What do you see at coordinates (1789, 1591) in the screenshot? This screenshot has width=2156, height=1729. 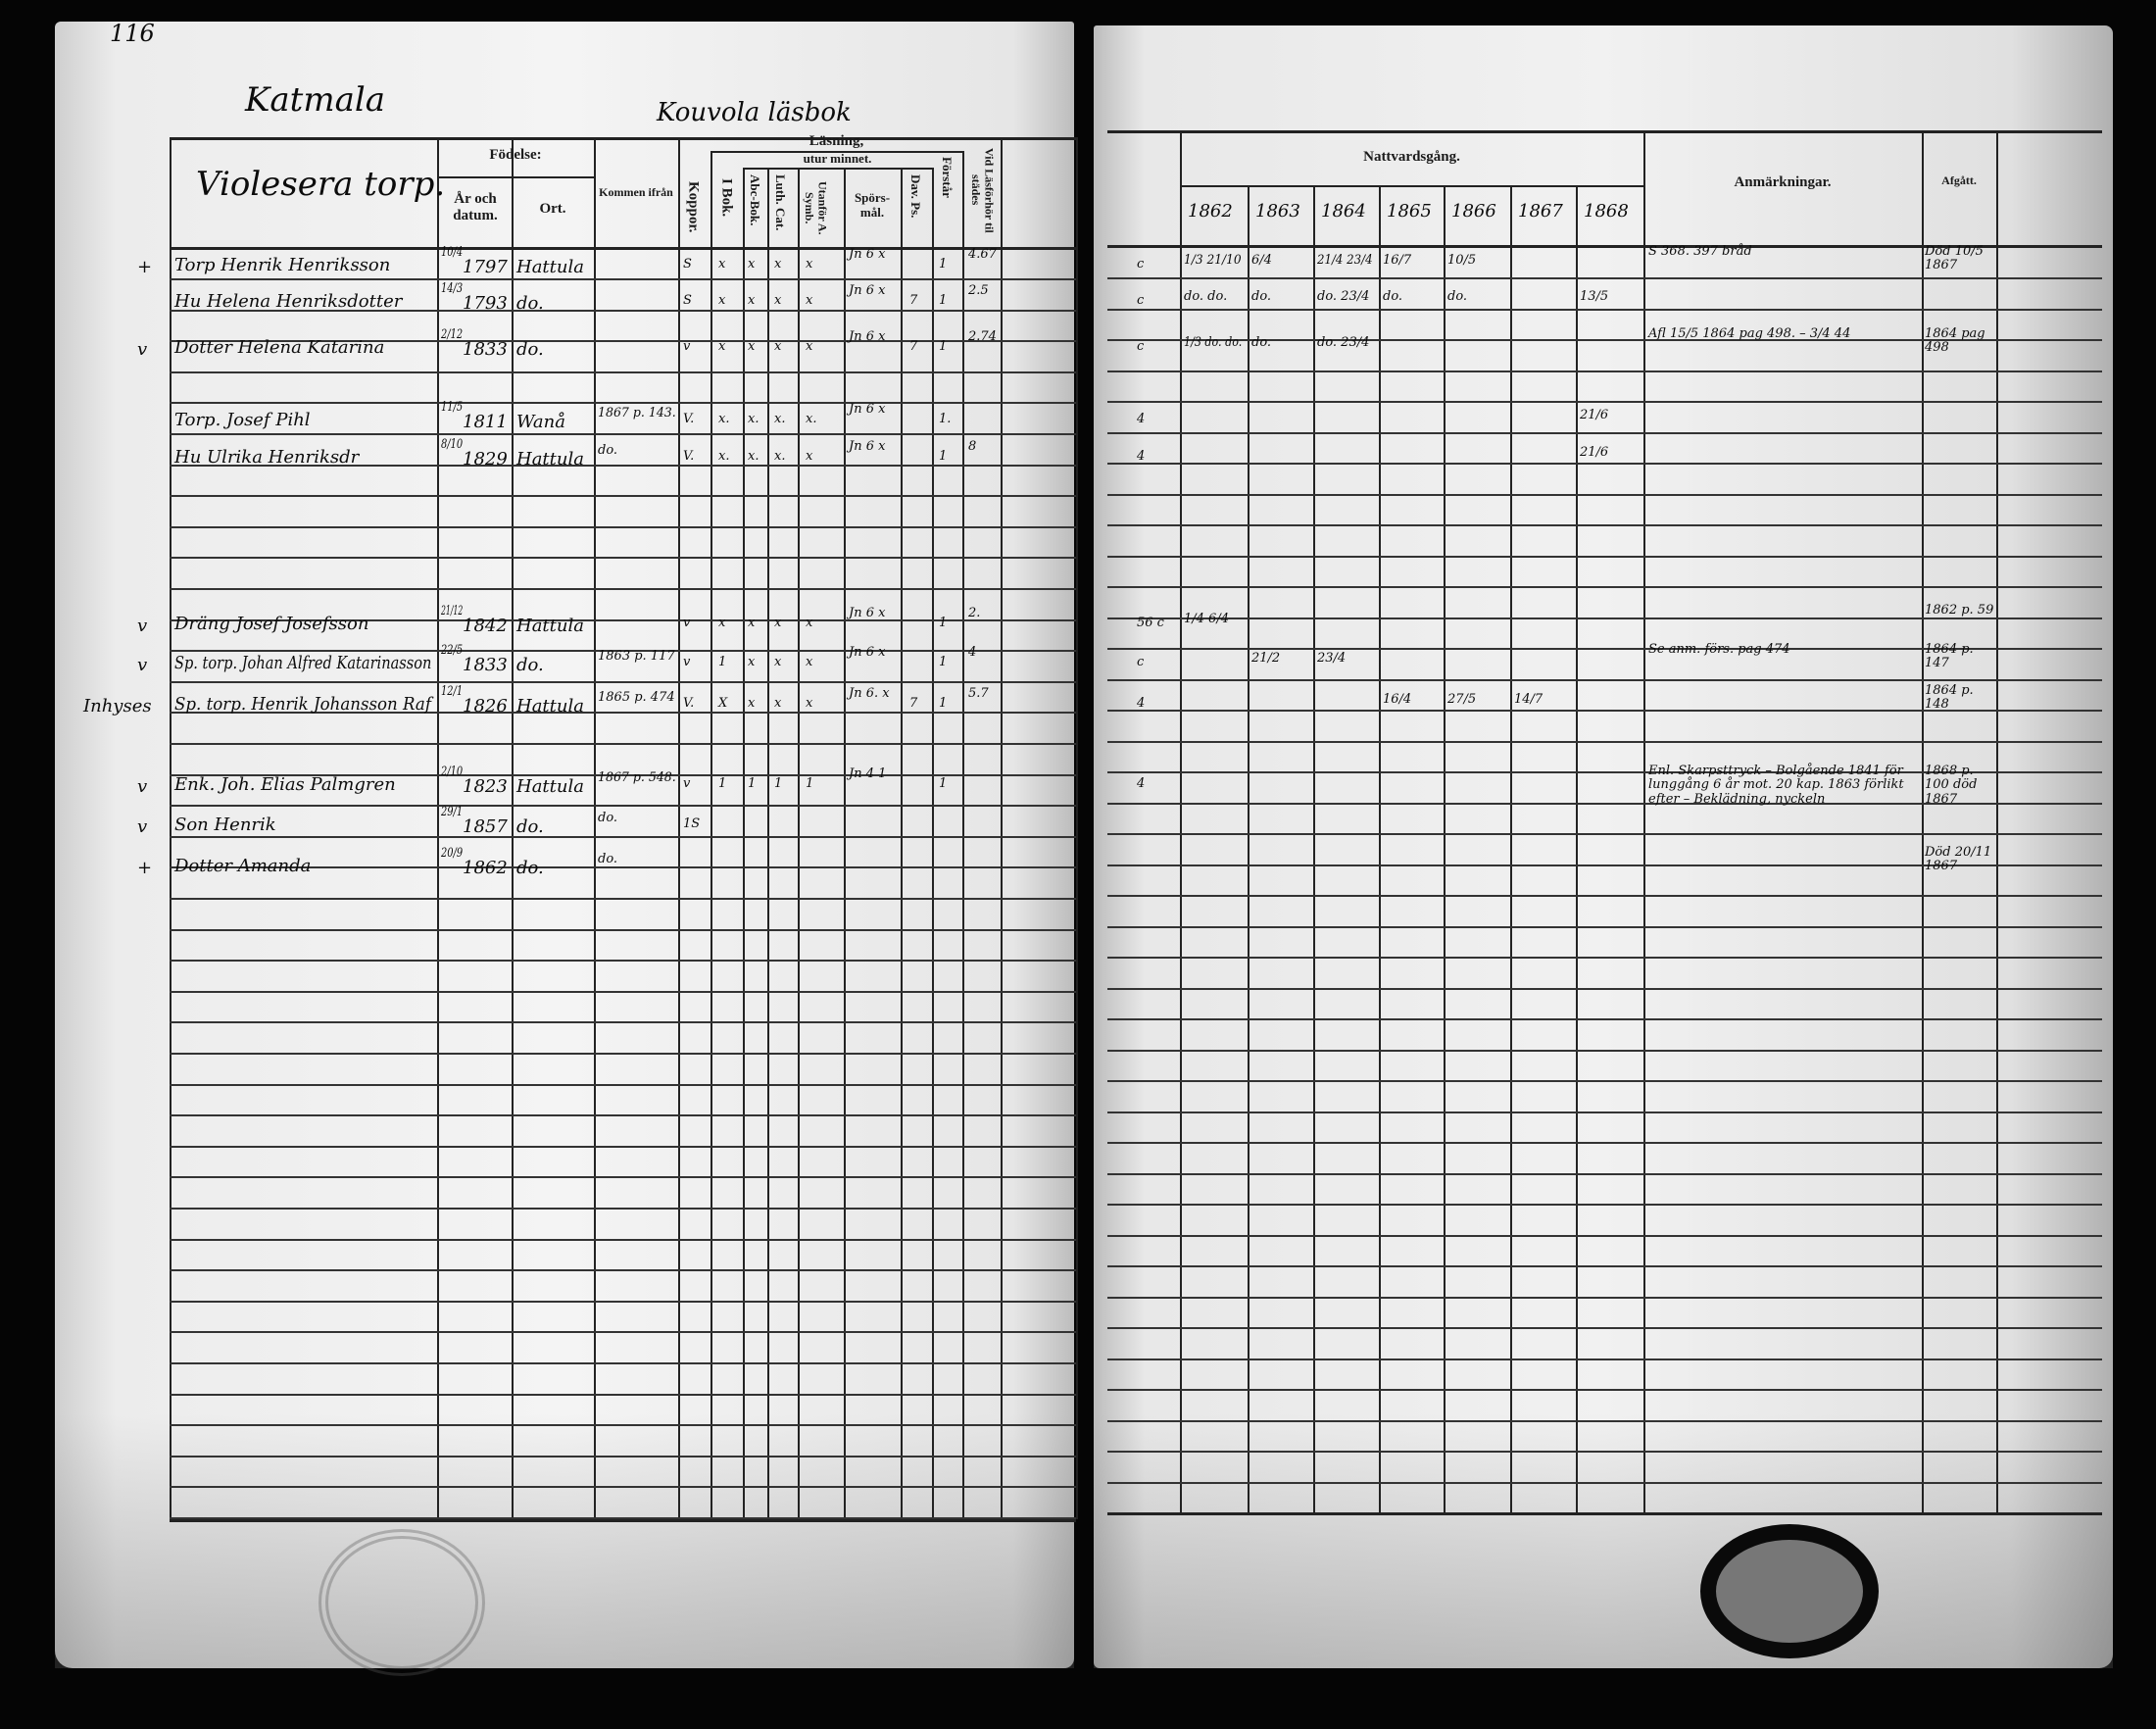 I see `library-stamp` at bounding box center [1789, 1591].